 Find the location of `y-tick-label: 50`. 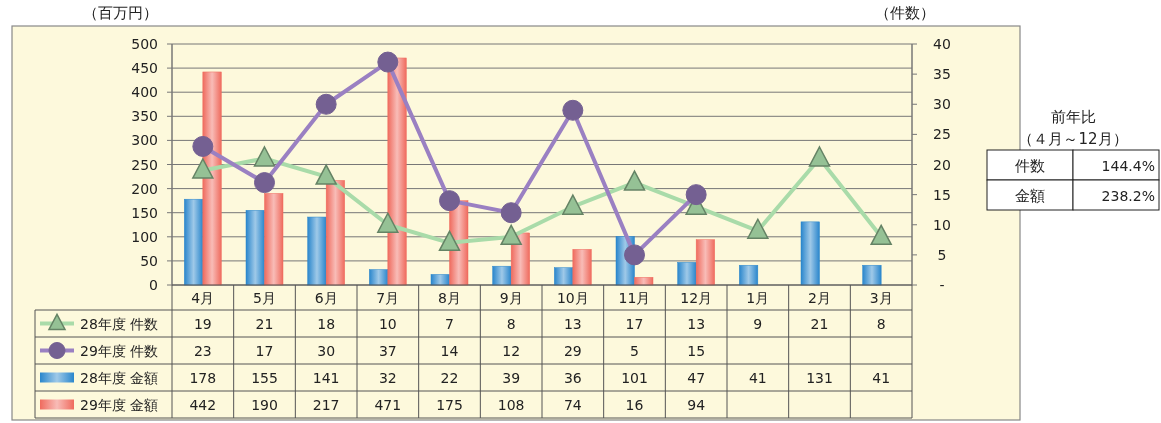

y-tick-label: 50 is located at coordinates (149, 260).